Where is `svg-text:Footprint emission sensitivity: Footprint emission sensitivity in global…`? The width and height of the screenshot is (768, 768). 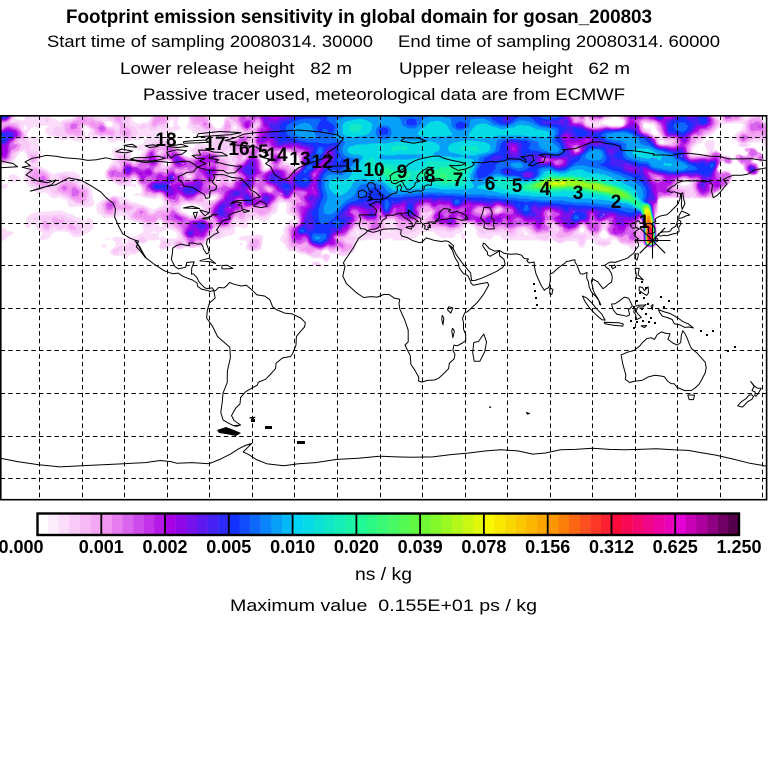 svg-text:Footprint emission sensitivity: Footprint emission sensitivity in global… is located at coordinates (359, 17).